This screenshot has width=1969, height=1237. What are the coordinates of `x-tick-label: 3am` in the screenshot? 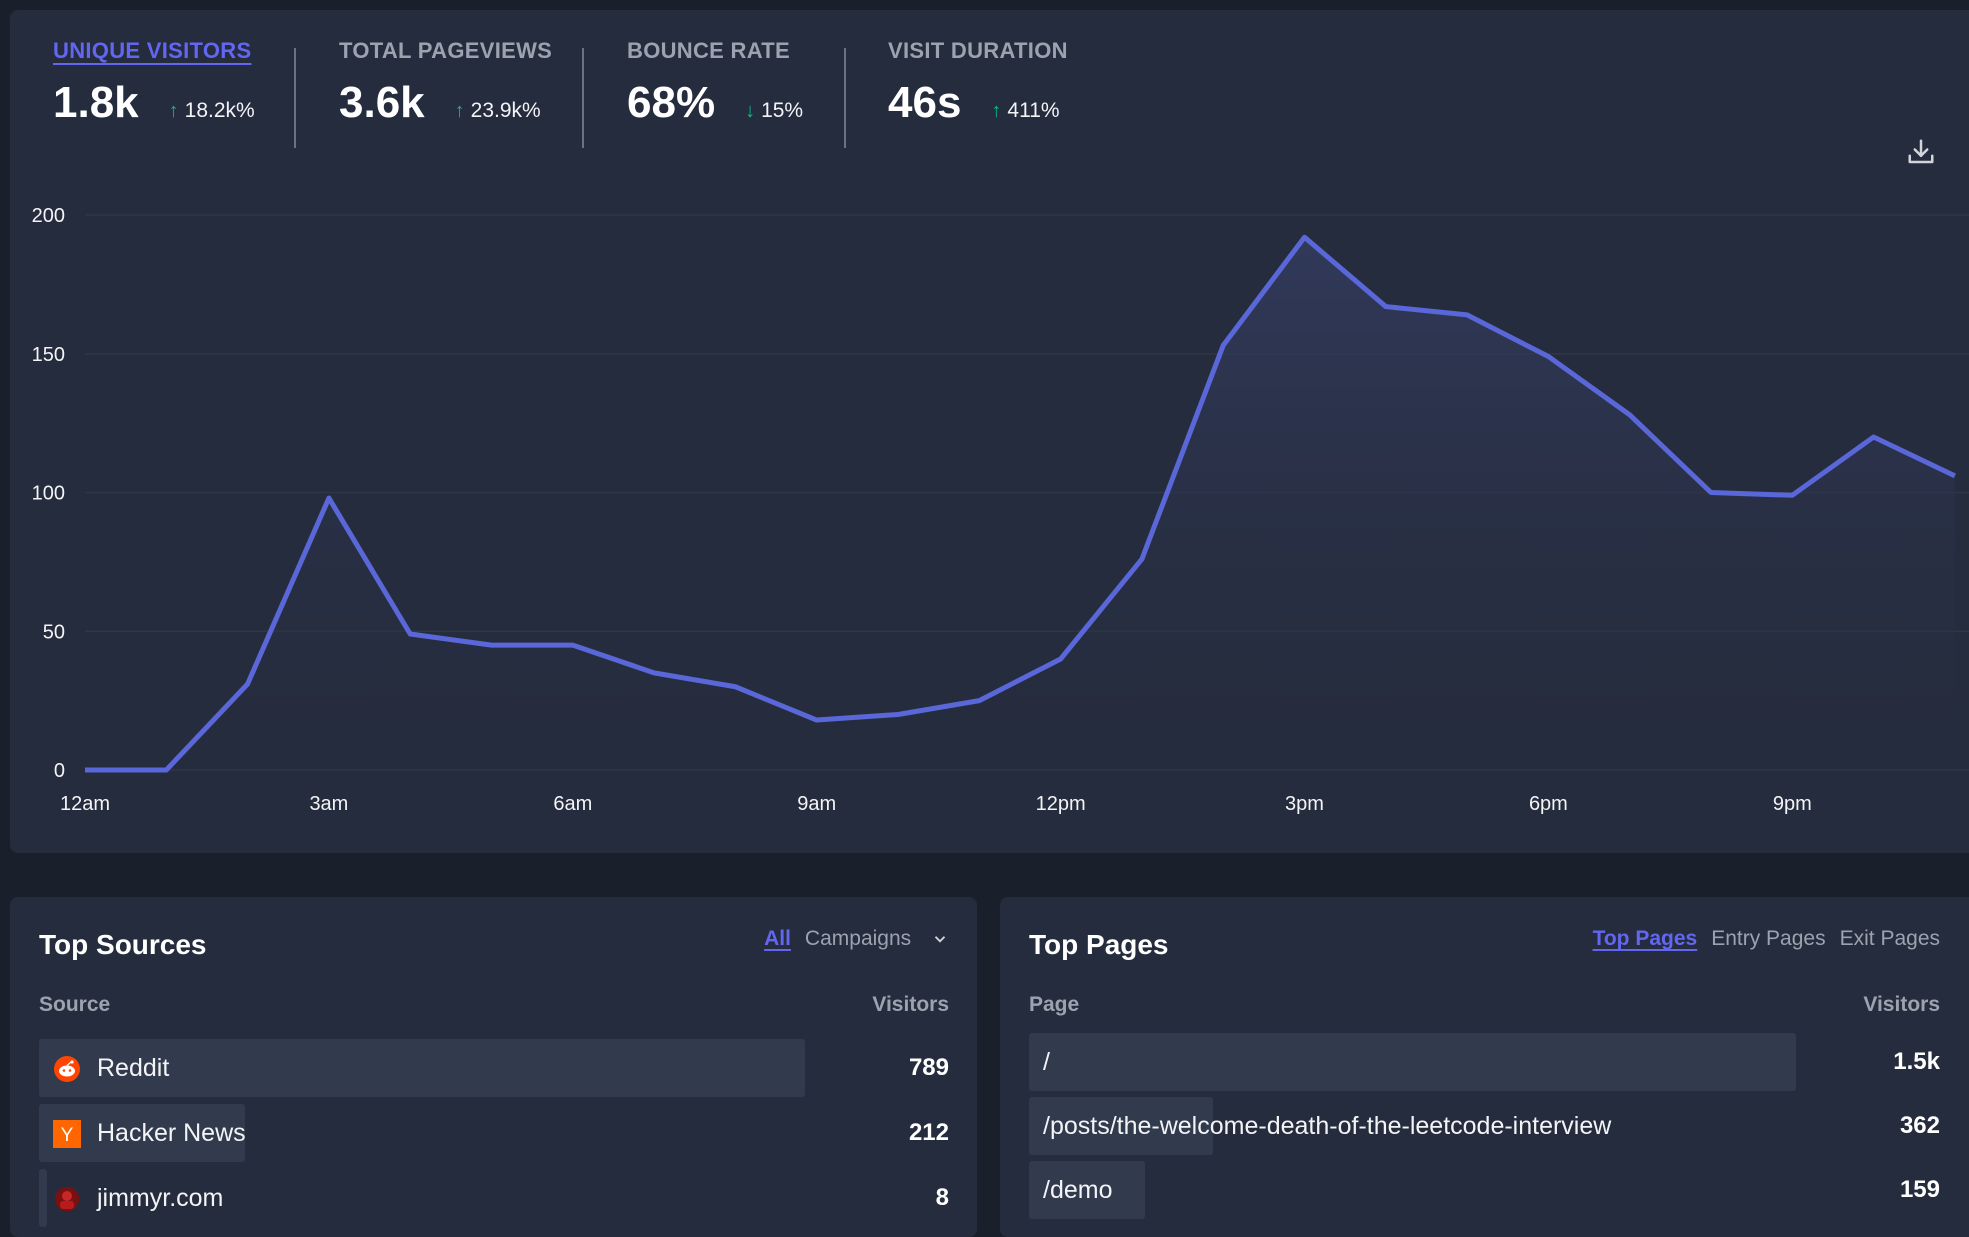 It's located at (328, 804).